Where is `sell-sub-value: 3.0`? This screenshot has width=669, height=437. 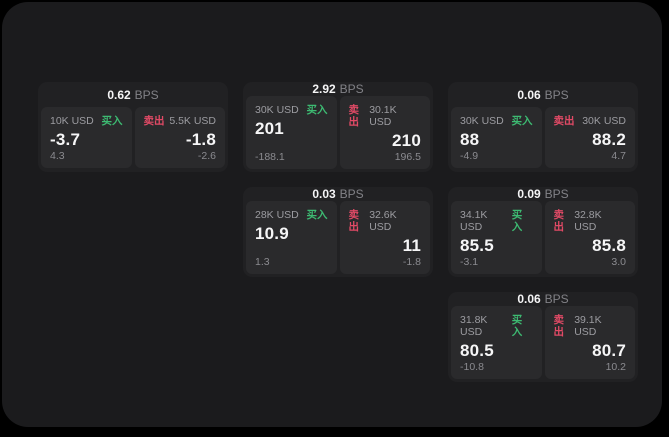
sell-sub-value: 3.0 is located at coordinates (618, 262).